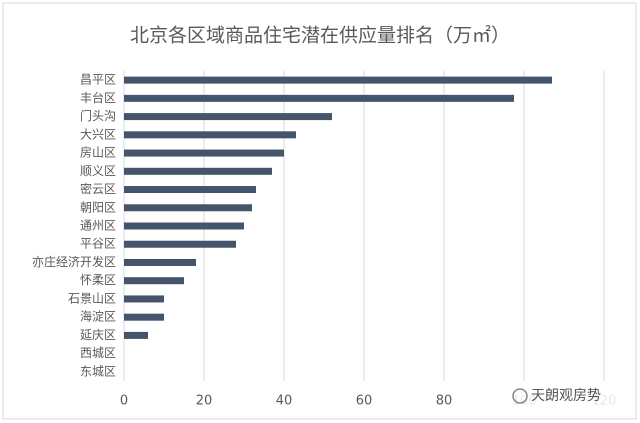 Image resolution: width=640 pixels, height=423 pixels. I want to click on y-tick-label: 大兴区, so click(98, 134).